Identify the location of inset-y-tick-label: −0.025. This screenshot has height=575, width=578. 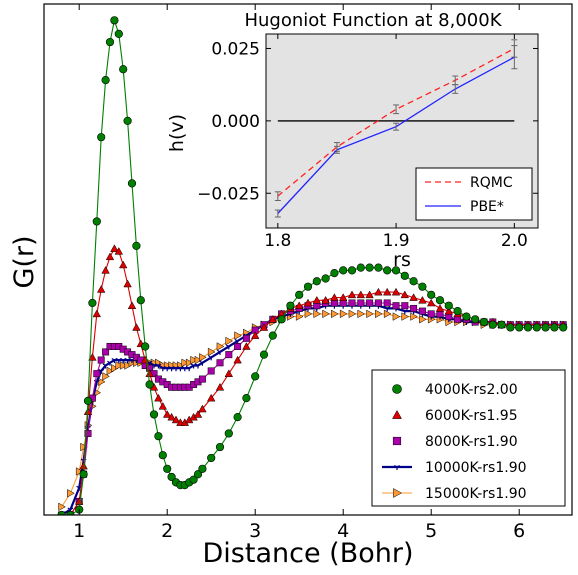
(228, 194).